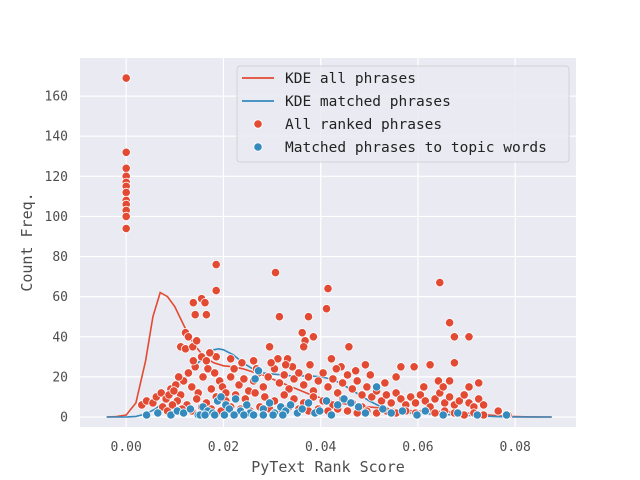 This screenshot has height=480, width=640. I want to click on y-tick-label: 60, so click(60, 297).